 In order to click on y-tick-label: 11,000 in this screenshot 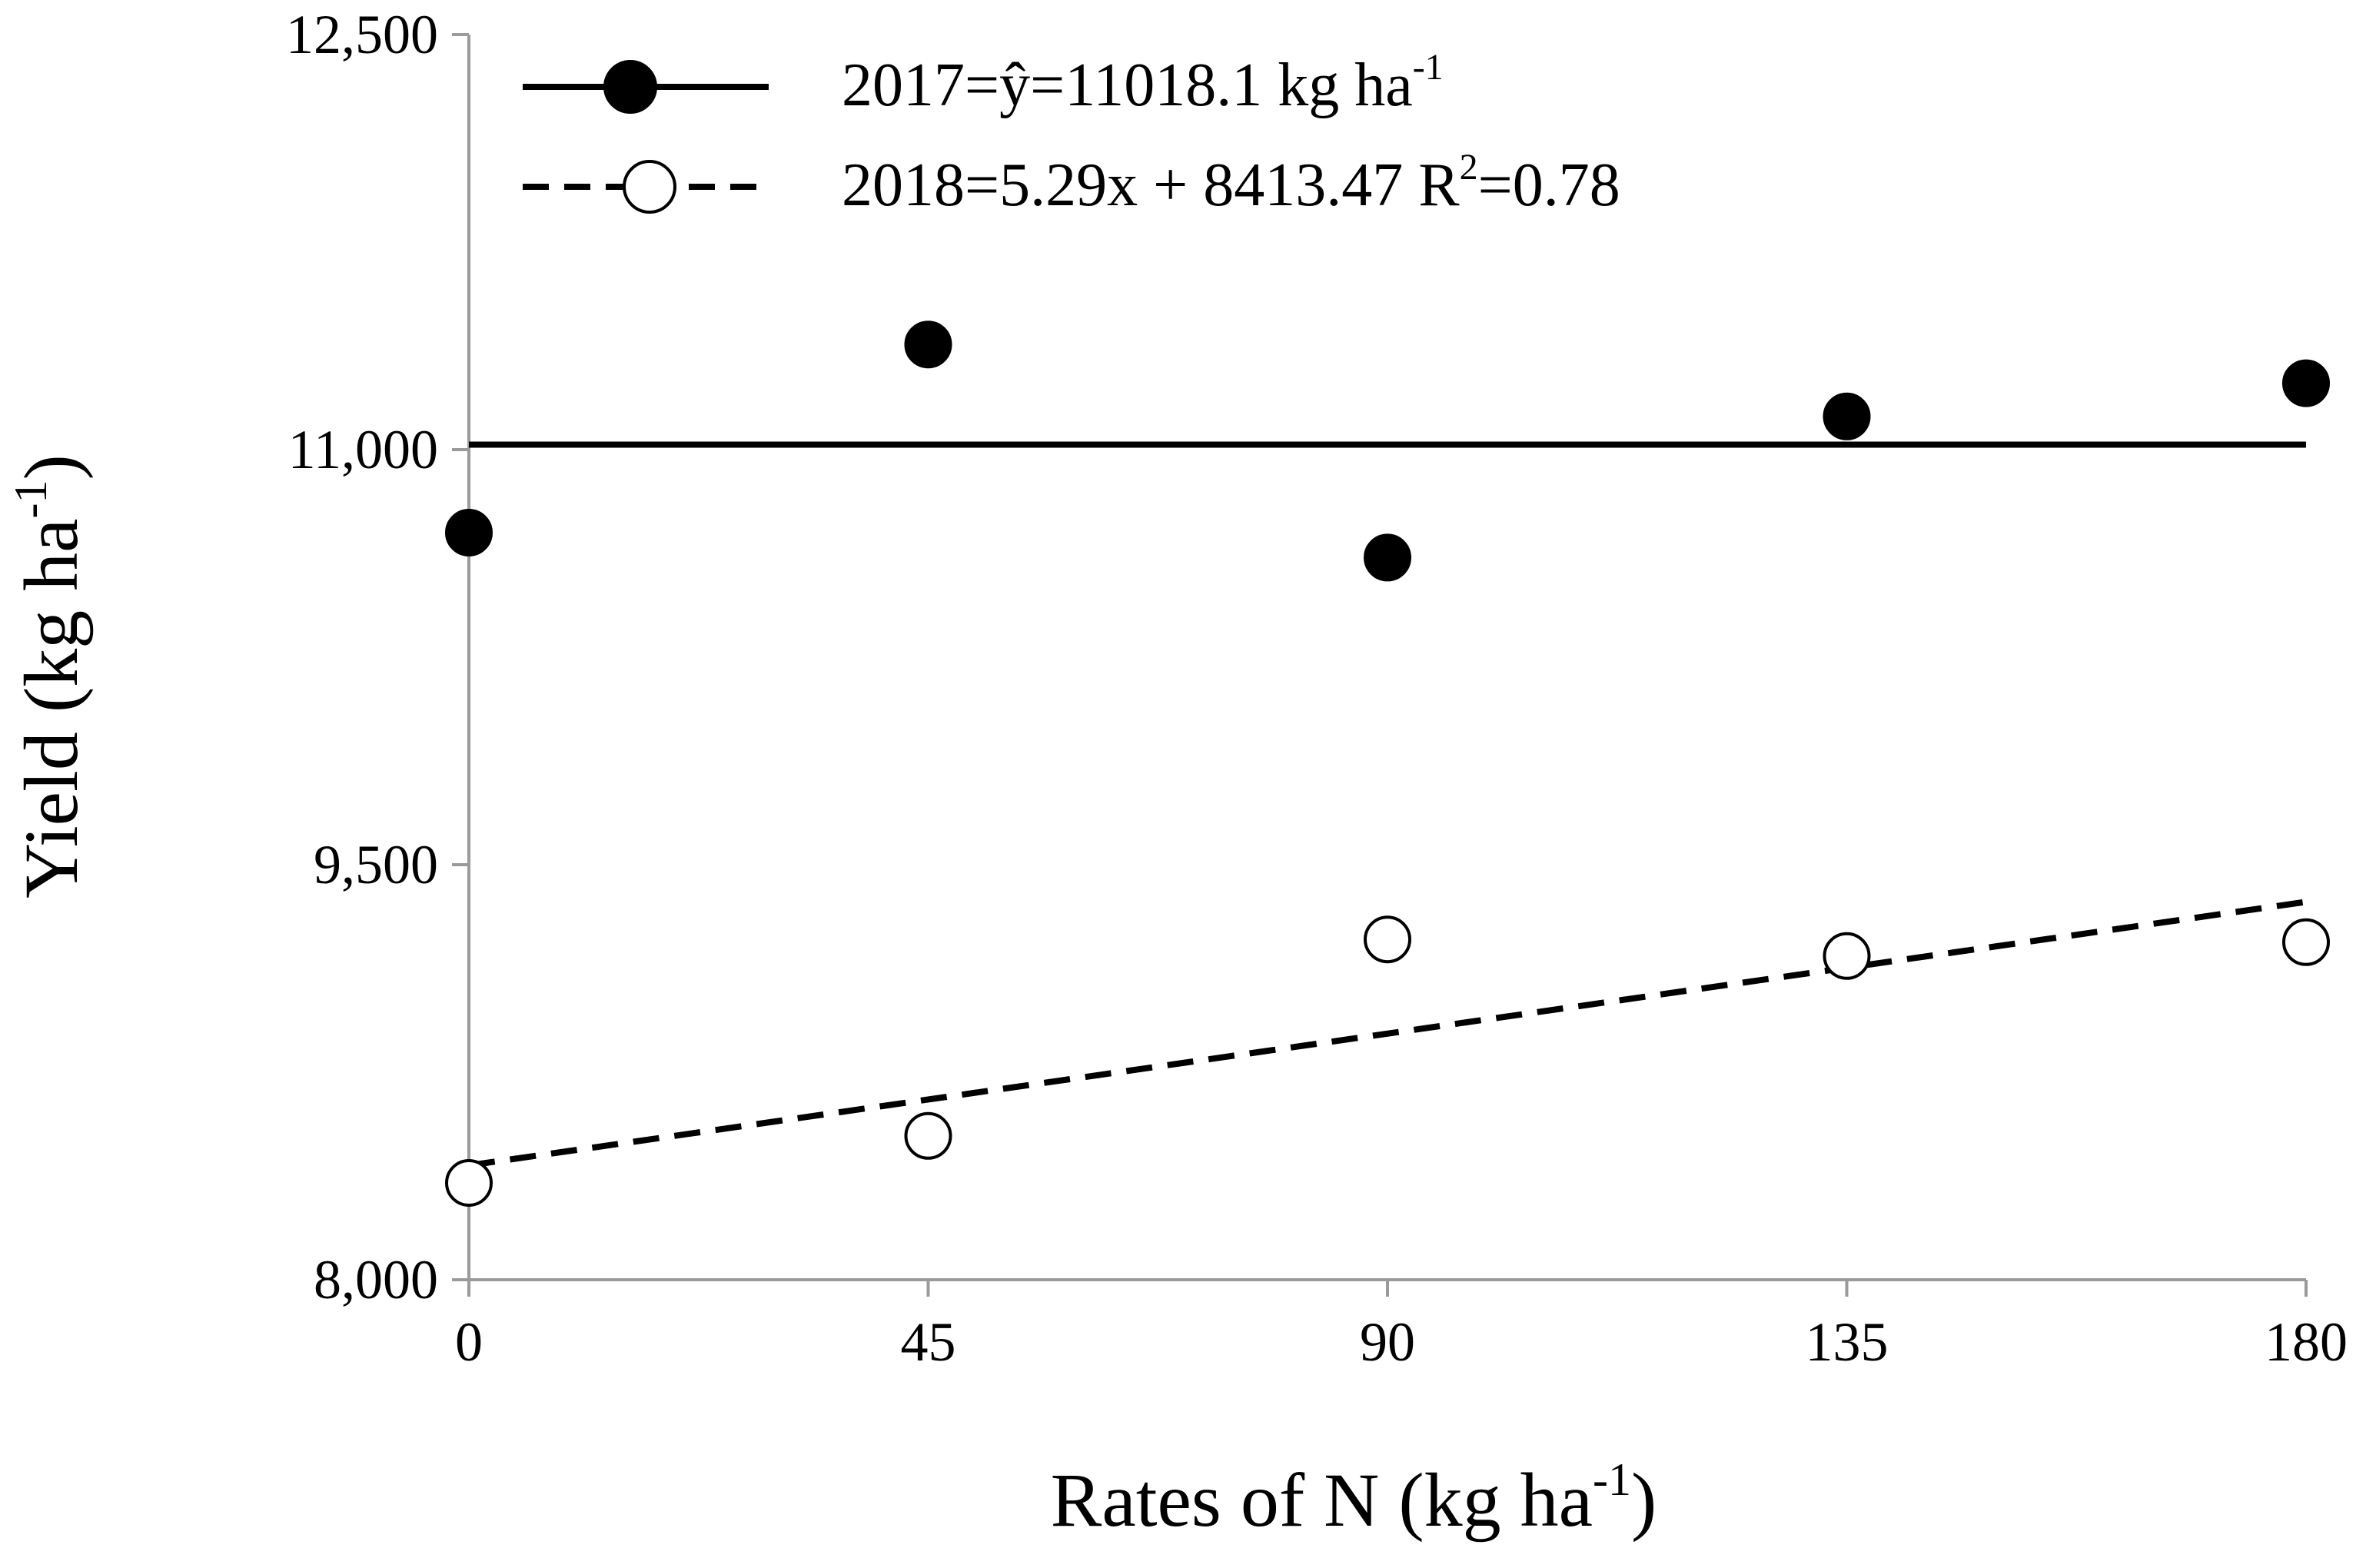, I will do `click(363, 449)`.